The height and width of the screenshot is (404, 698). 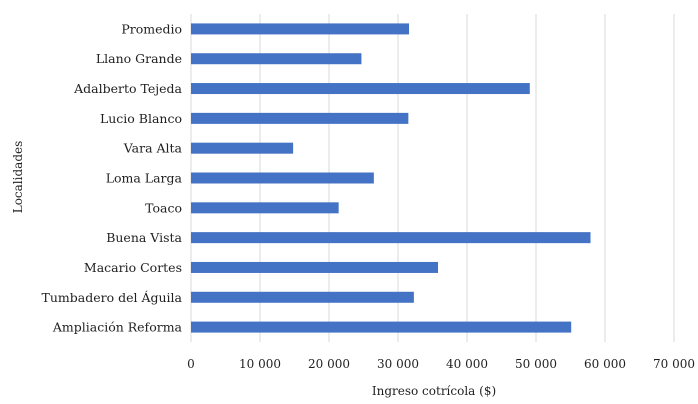 I want to click on category-label: Vara Alta, so click(x=153, y=148).